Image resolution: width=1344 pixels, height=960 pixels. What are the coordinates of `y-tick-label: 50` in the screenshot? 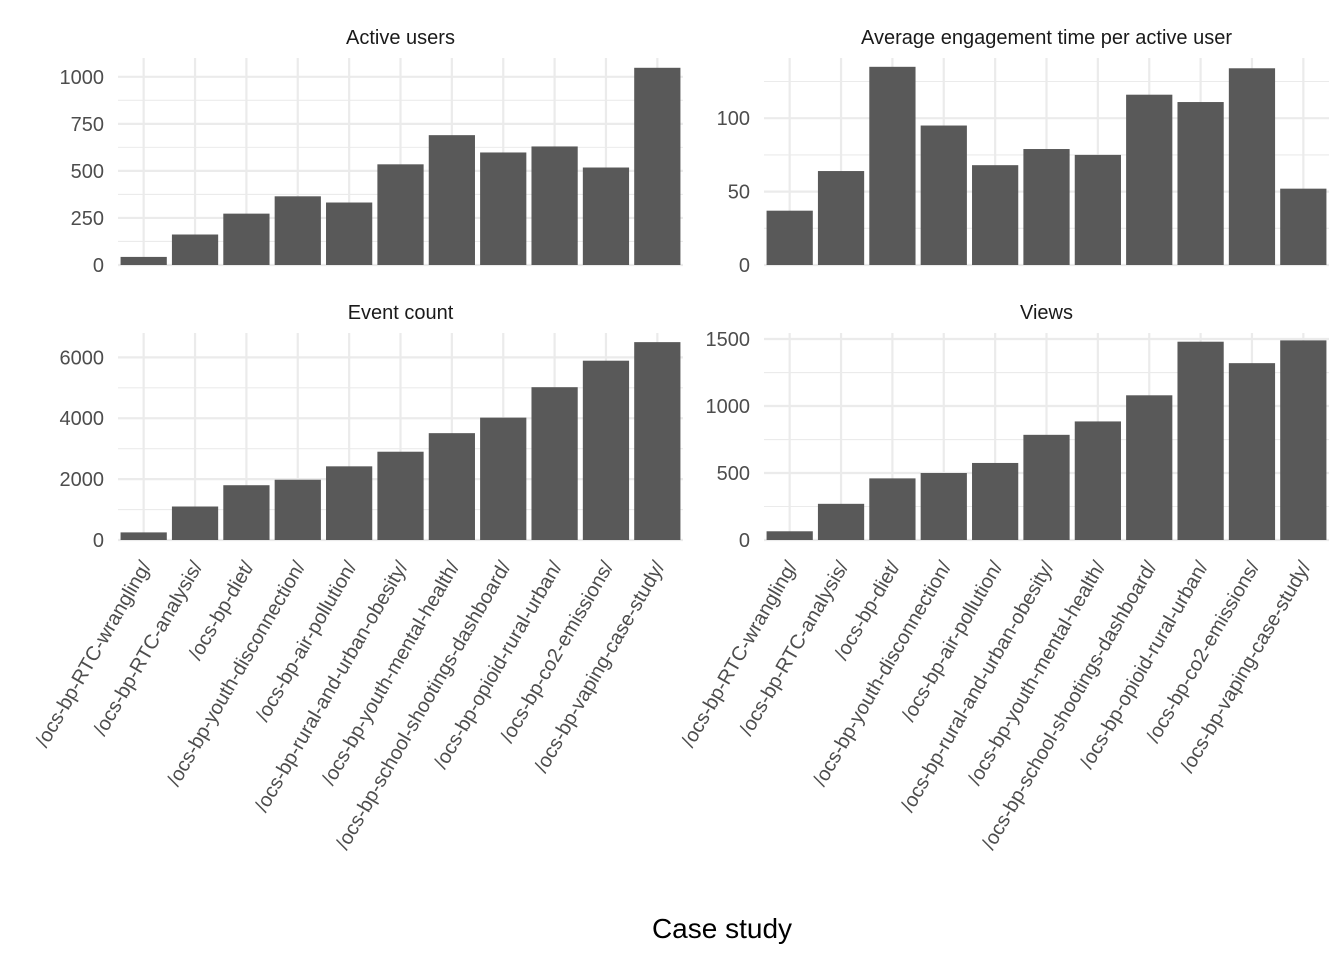 It's located at (739, 193).